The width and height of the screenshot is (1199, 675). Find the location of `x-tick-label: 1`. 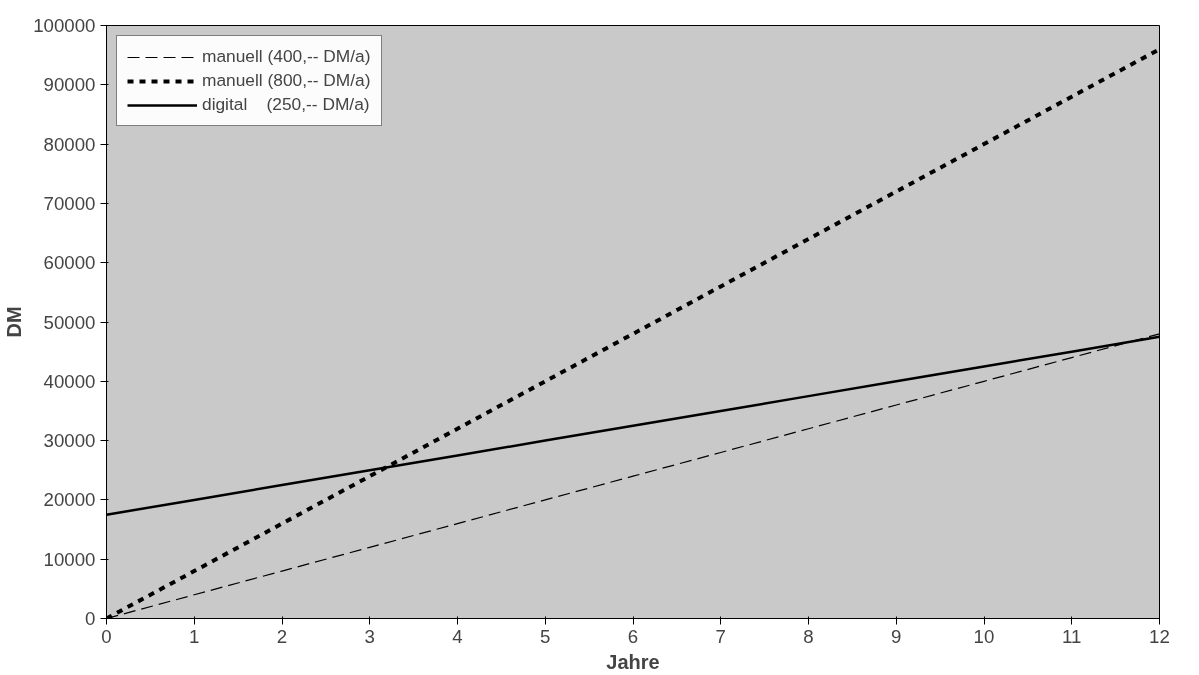

x-tick-label: 1 is located at coordinates (194, 636).